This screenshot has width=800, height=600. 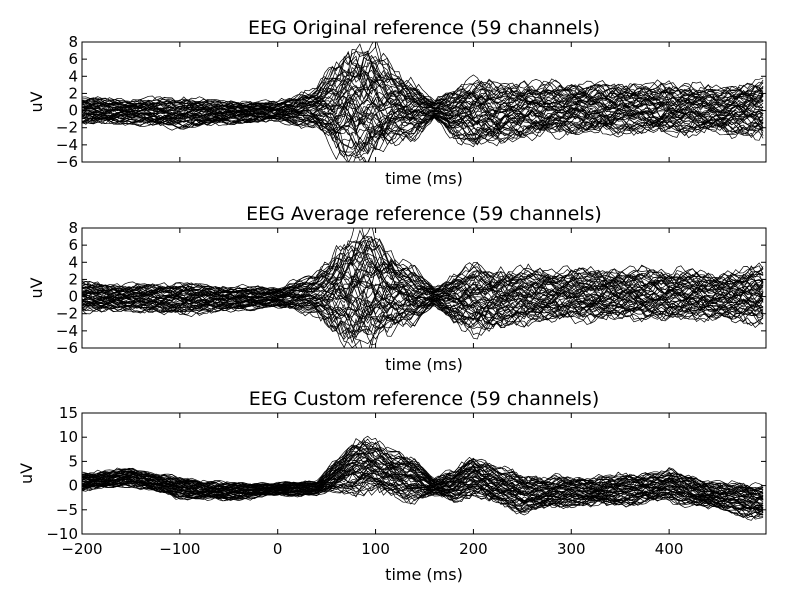 What do you see at coordinates (81, 549) in the screenshot?
I see `x-tick-label: −200` at bounding box center [81, 549].